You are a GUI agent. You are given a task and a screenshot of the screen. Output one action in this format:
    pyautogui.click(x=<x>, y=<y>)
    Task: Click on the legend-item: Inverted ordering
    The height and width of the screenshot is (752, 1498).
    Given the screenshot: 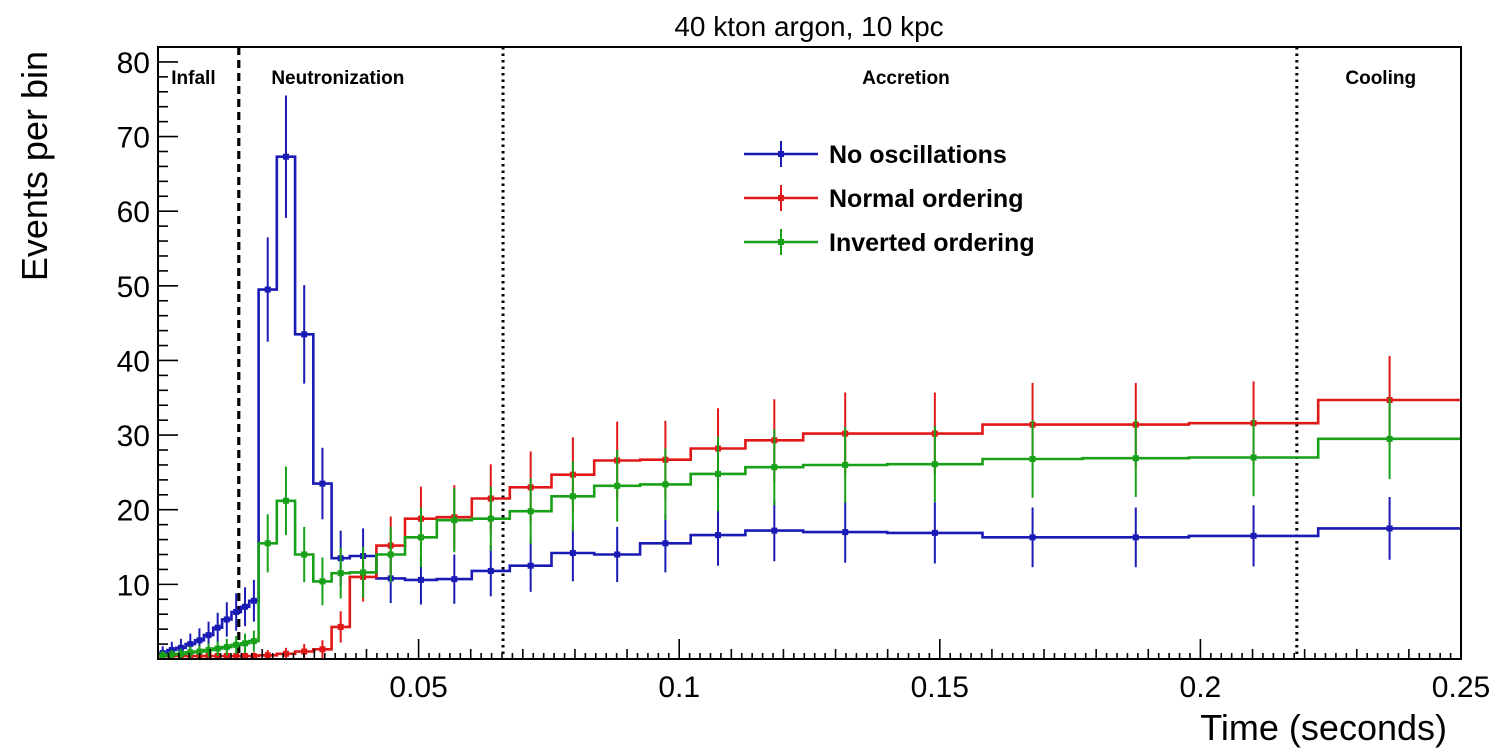 What is the action you would take?
    pyautogui.click(x=889, y=243)
    